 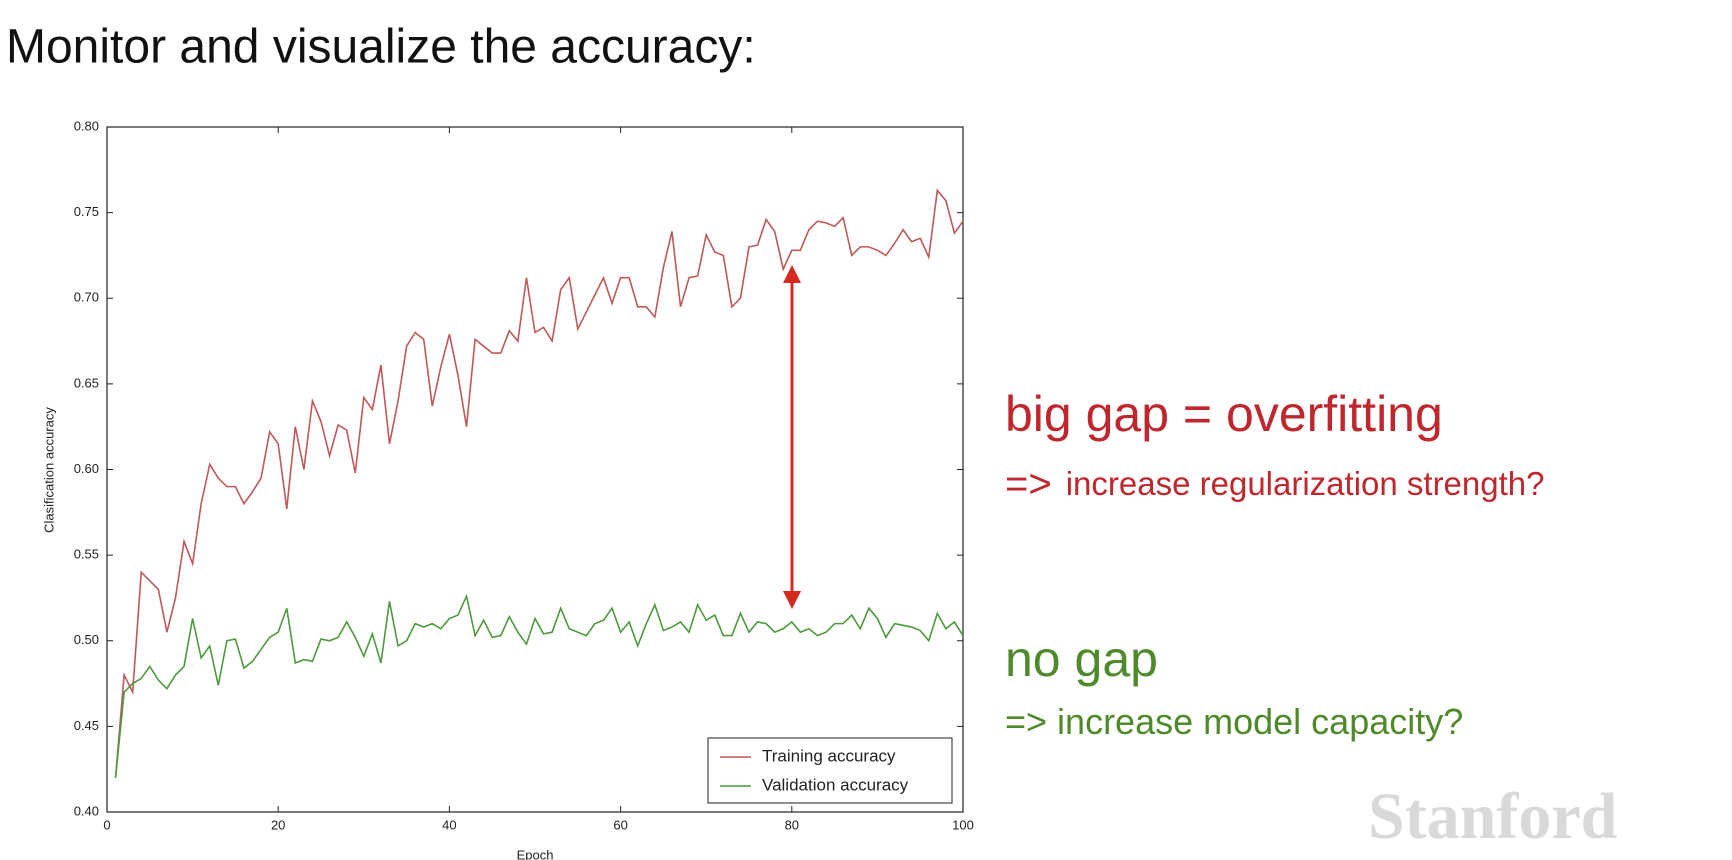 I want to click on y-tick-label: 0.45, so click(x=86, y=725).